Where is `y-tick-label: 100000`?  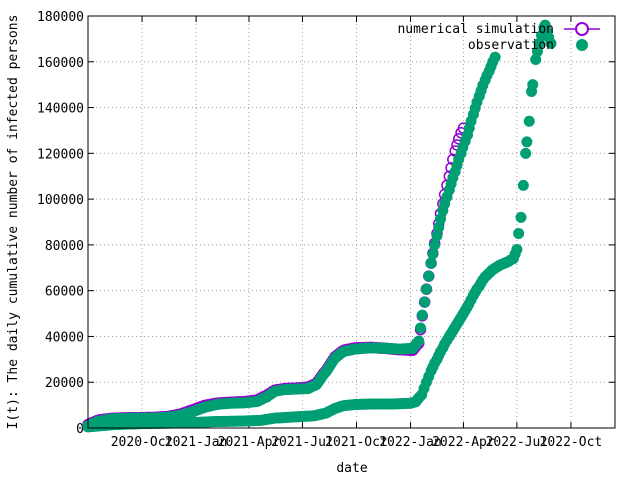 y-tick-label: 100000 is located at coordinates (60, 200).